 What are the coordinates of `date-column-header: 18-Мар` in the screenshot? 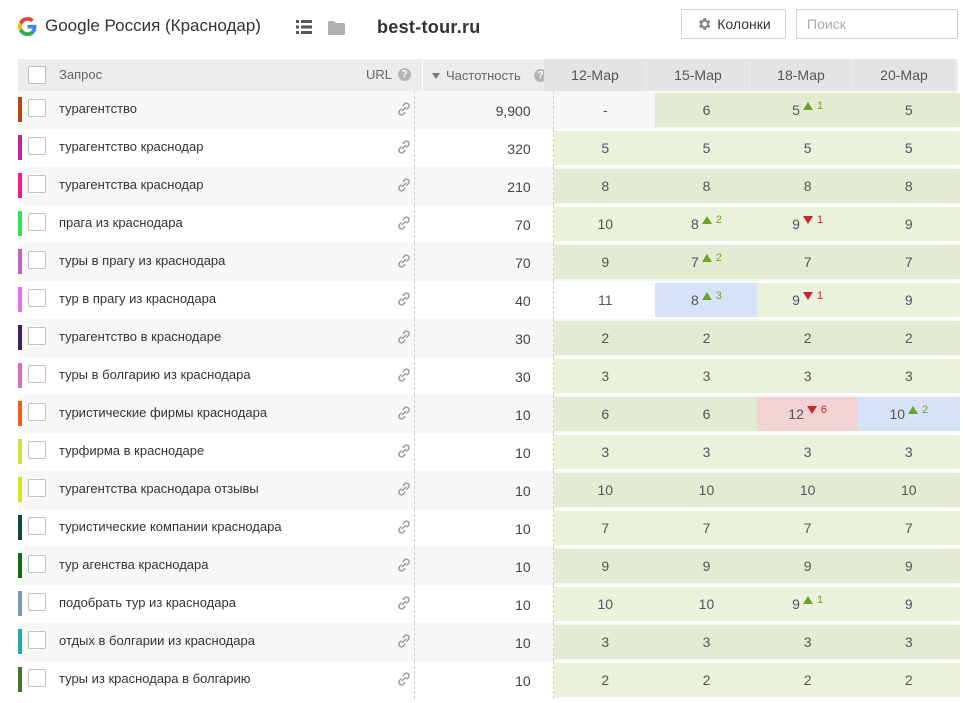 It's located at (801, 75).